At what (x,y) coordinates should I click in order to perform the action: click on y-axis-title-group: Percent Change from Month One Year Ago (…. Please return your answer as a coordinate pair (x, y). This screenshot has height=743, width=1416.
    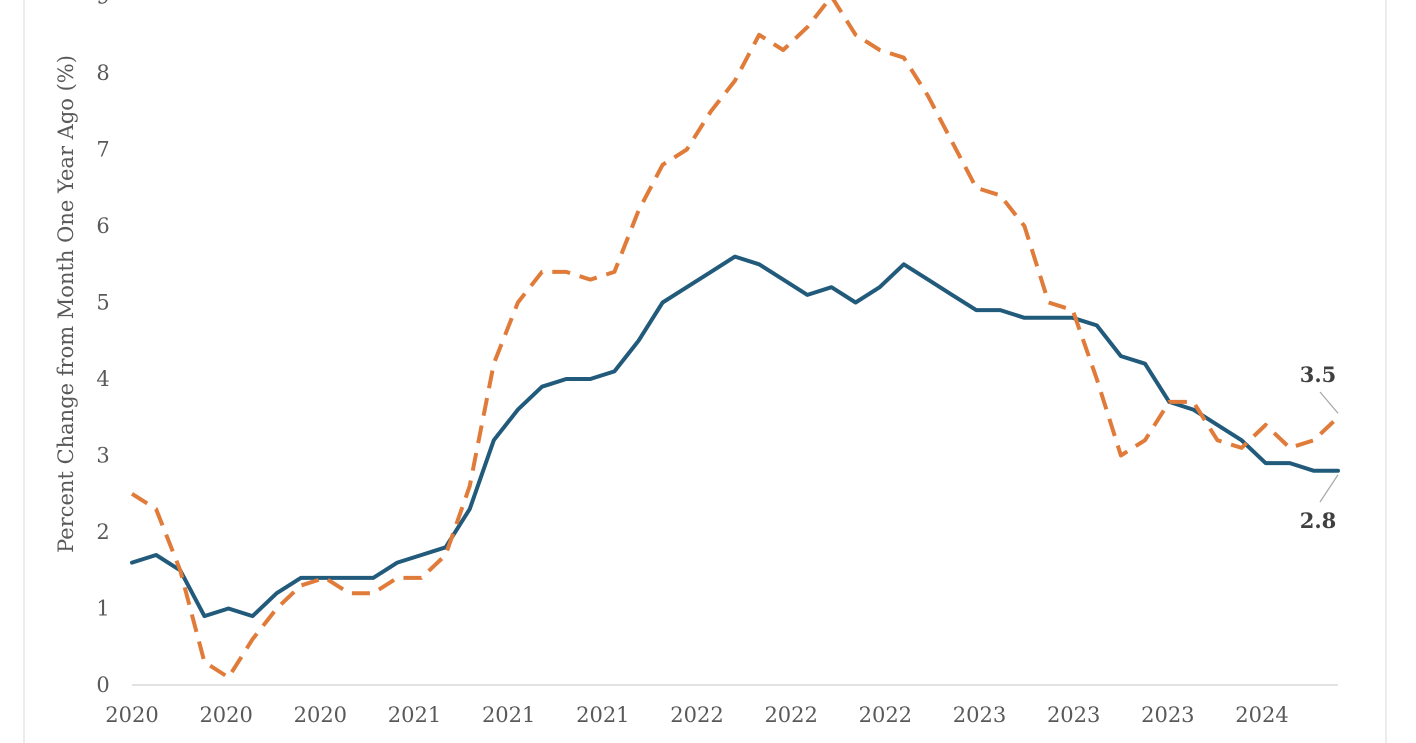
    Looking at the image, I should click on (66, 304).